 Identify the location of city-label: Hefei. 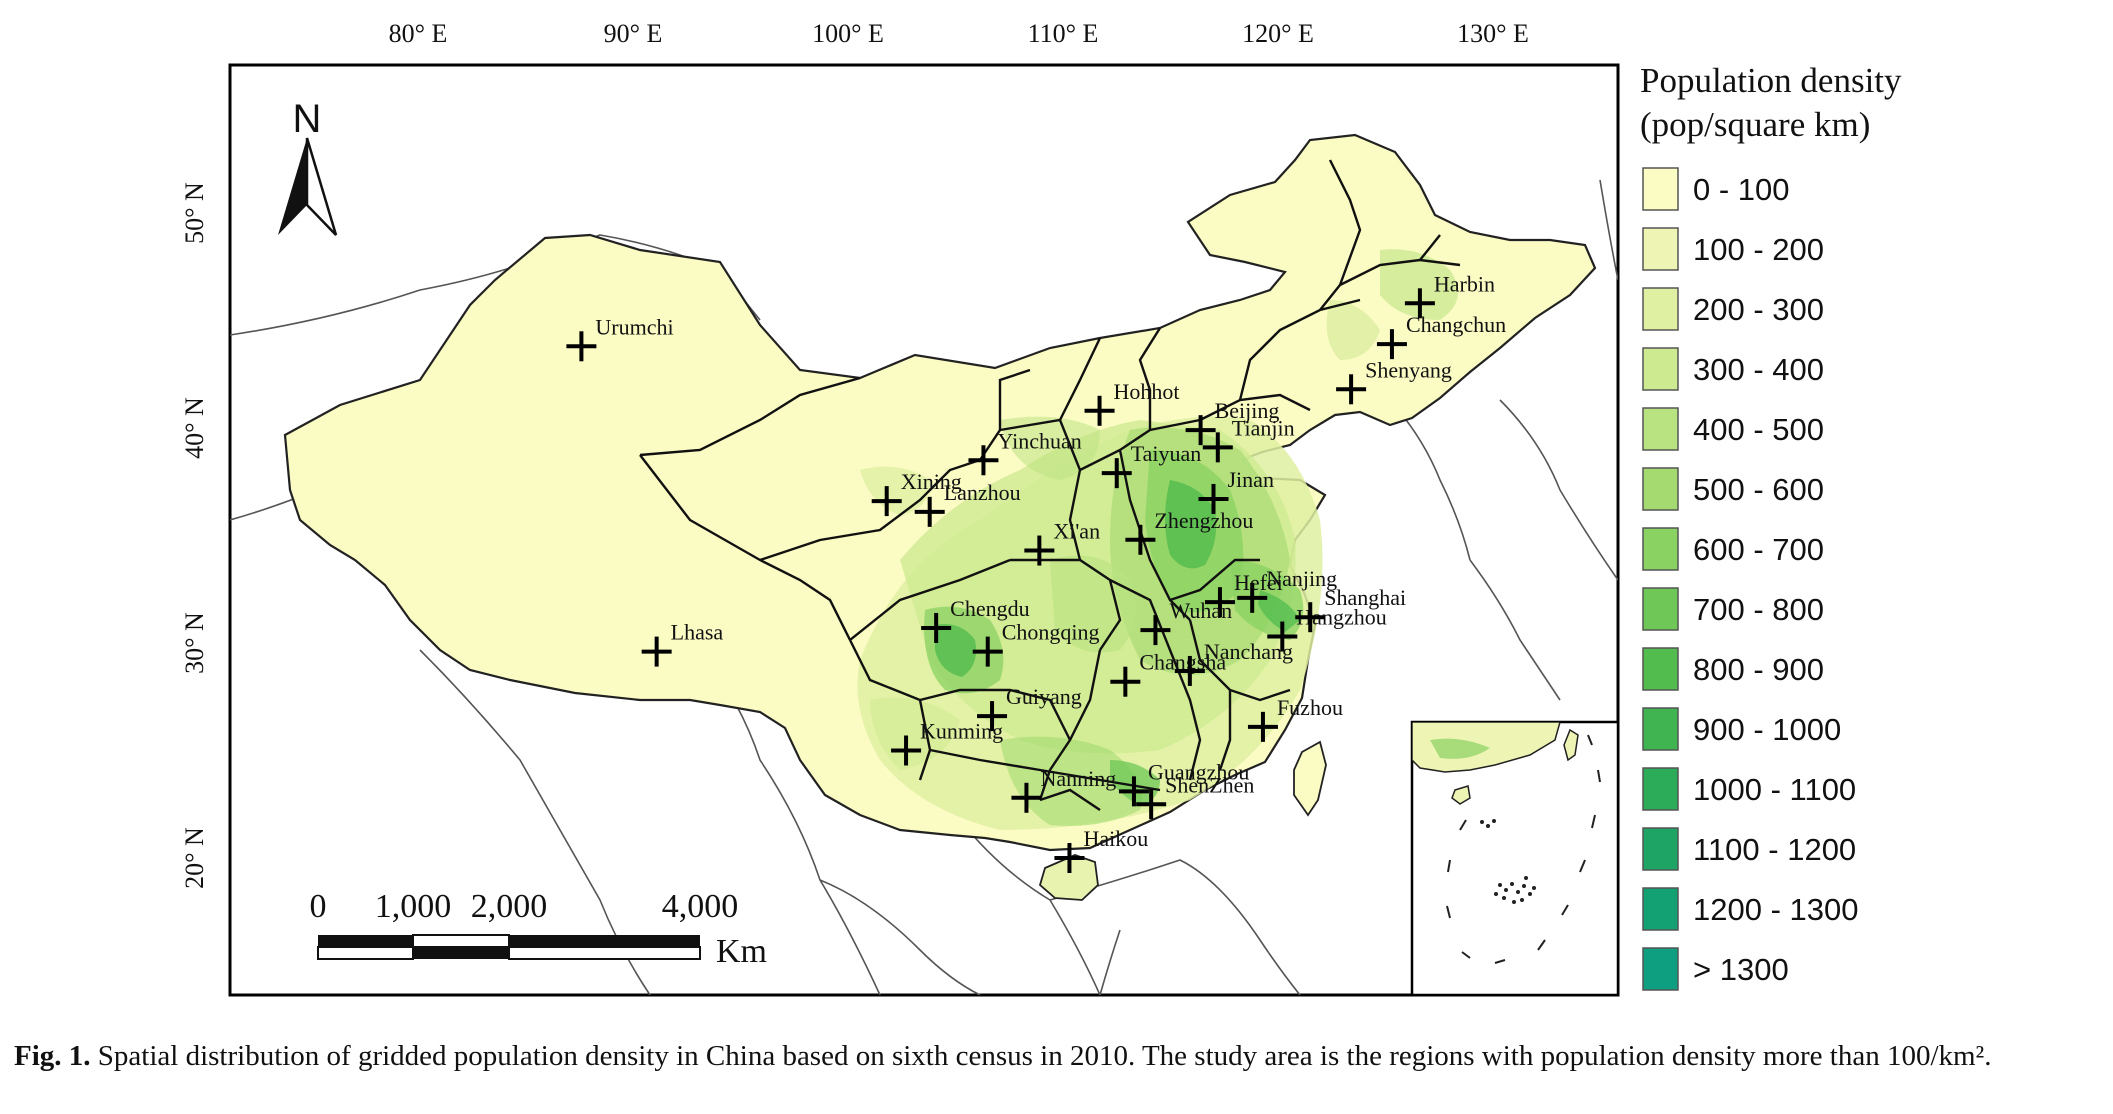
(1258, 582).